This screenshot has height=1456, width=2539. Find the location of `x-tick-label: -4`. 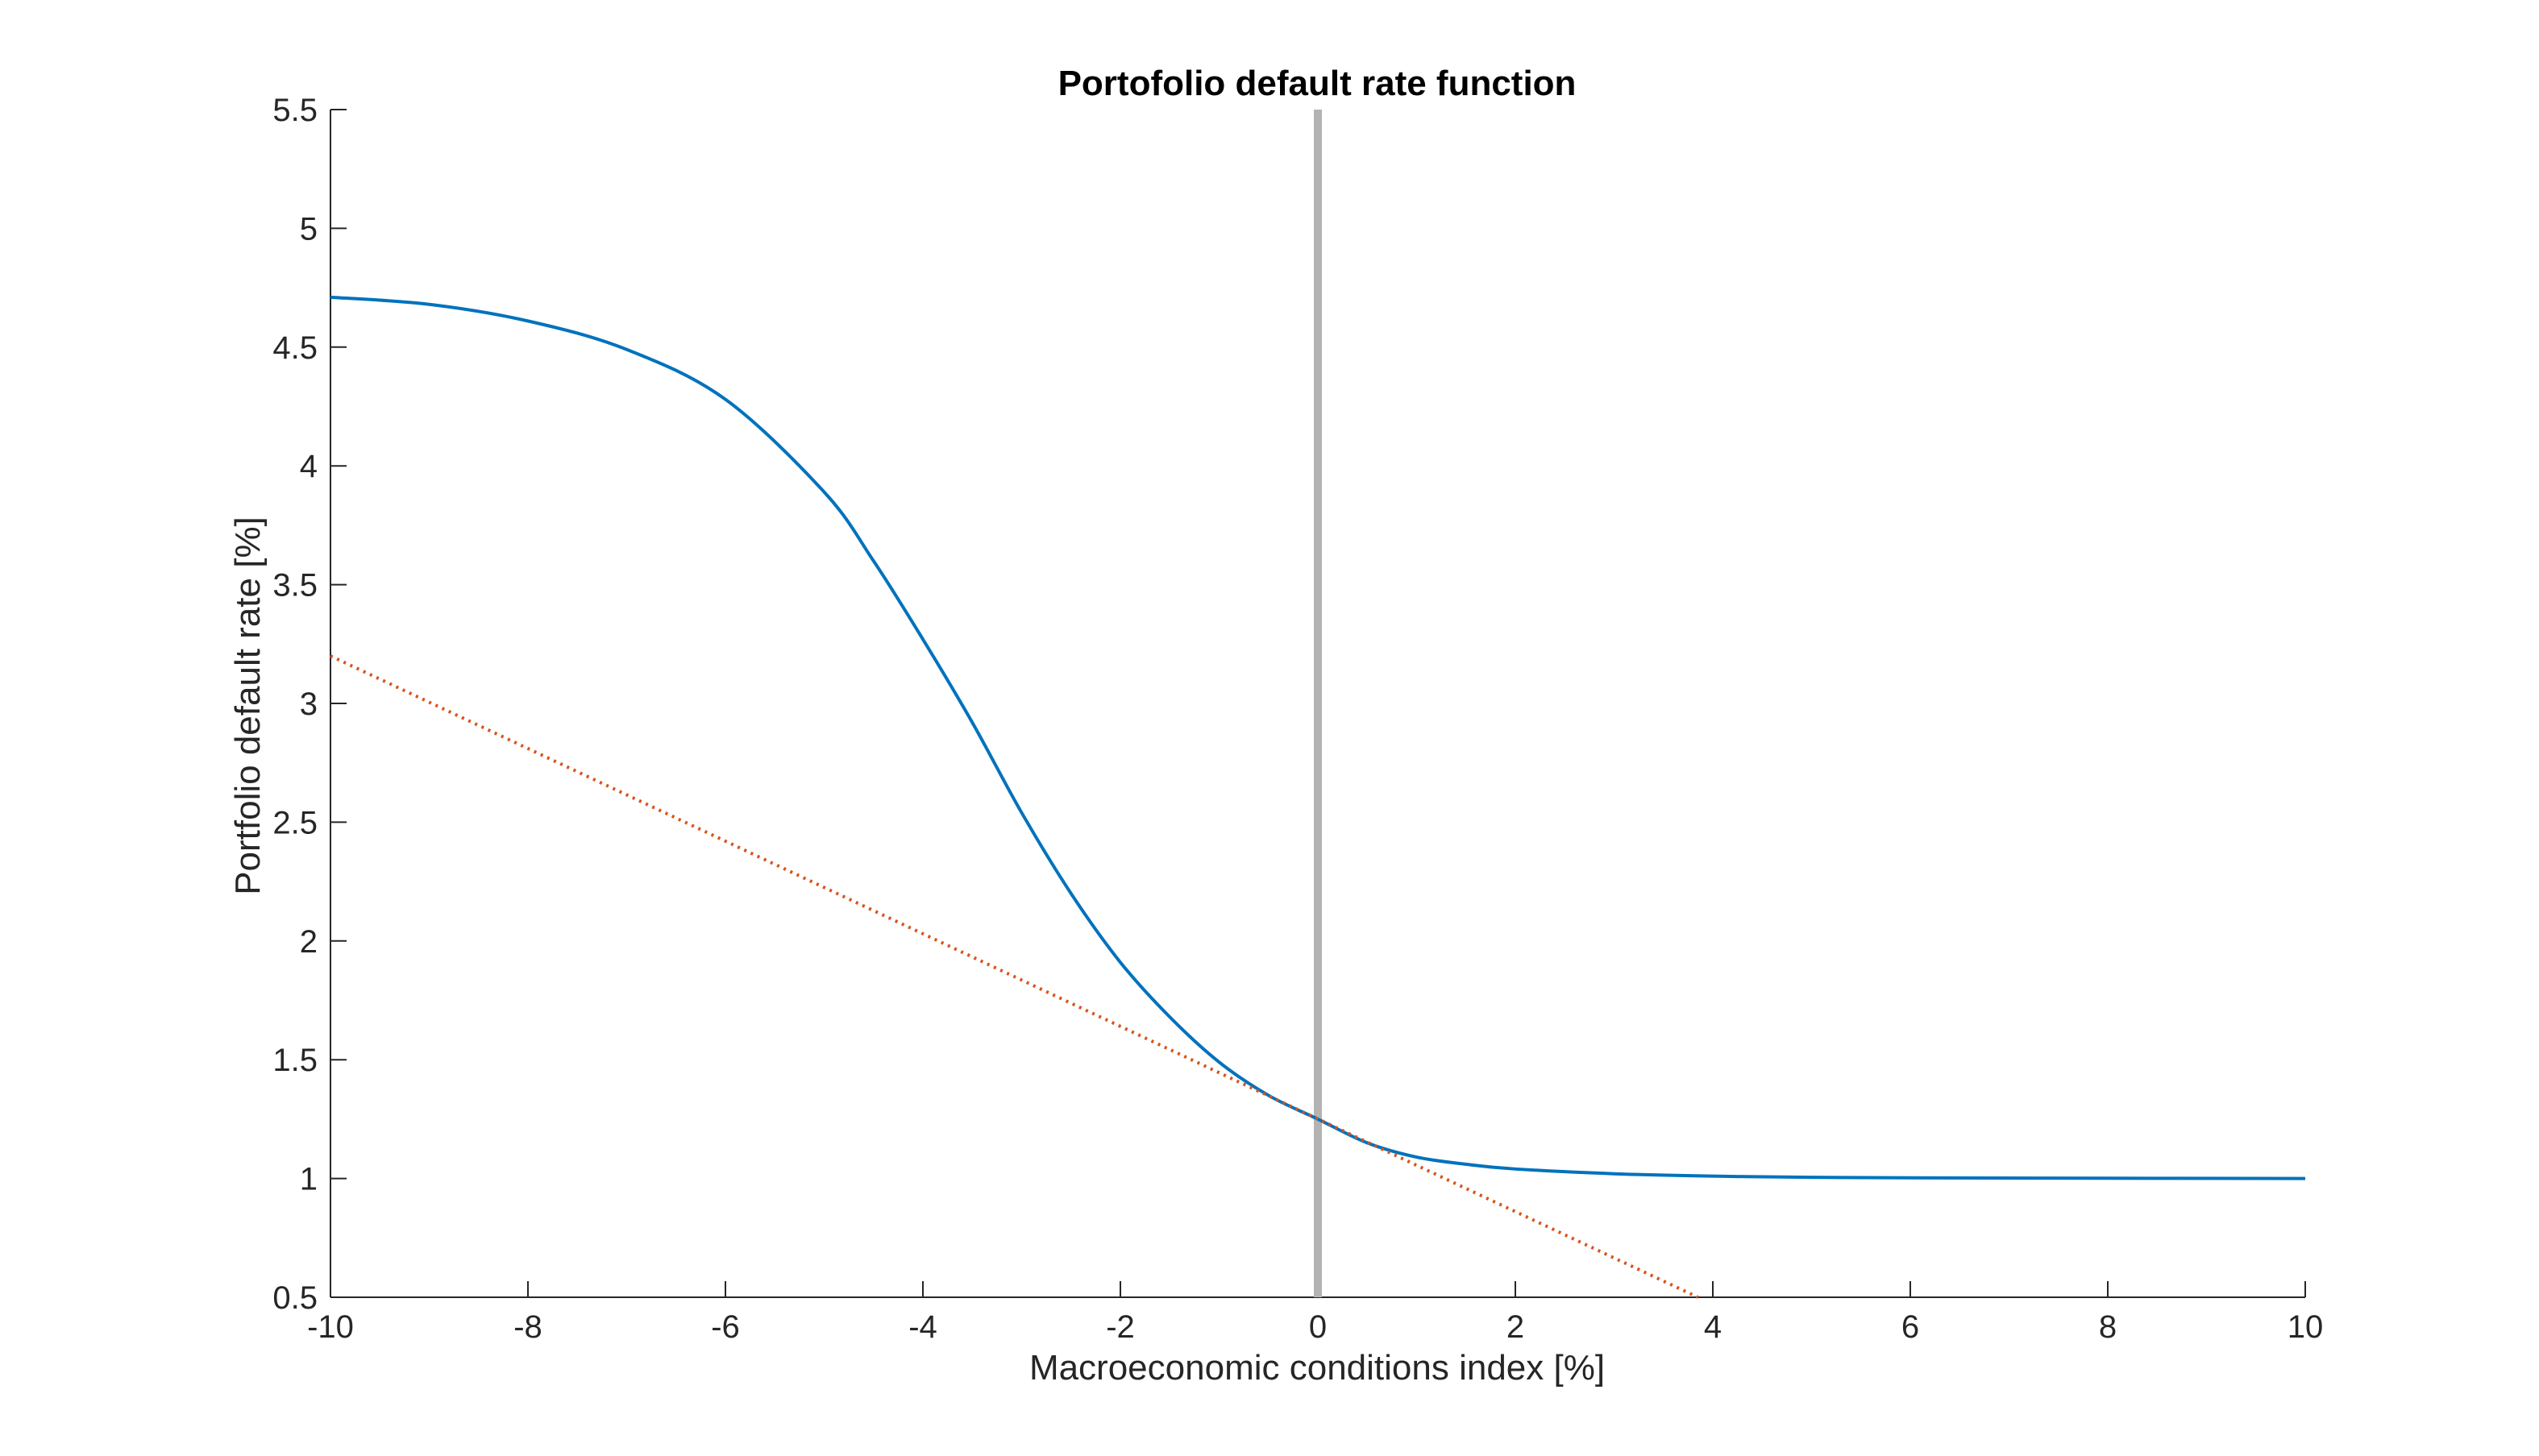

x-tick-label: -4 is located at coordinates (922, 1327).